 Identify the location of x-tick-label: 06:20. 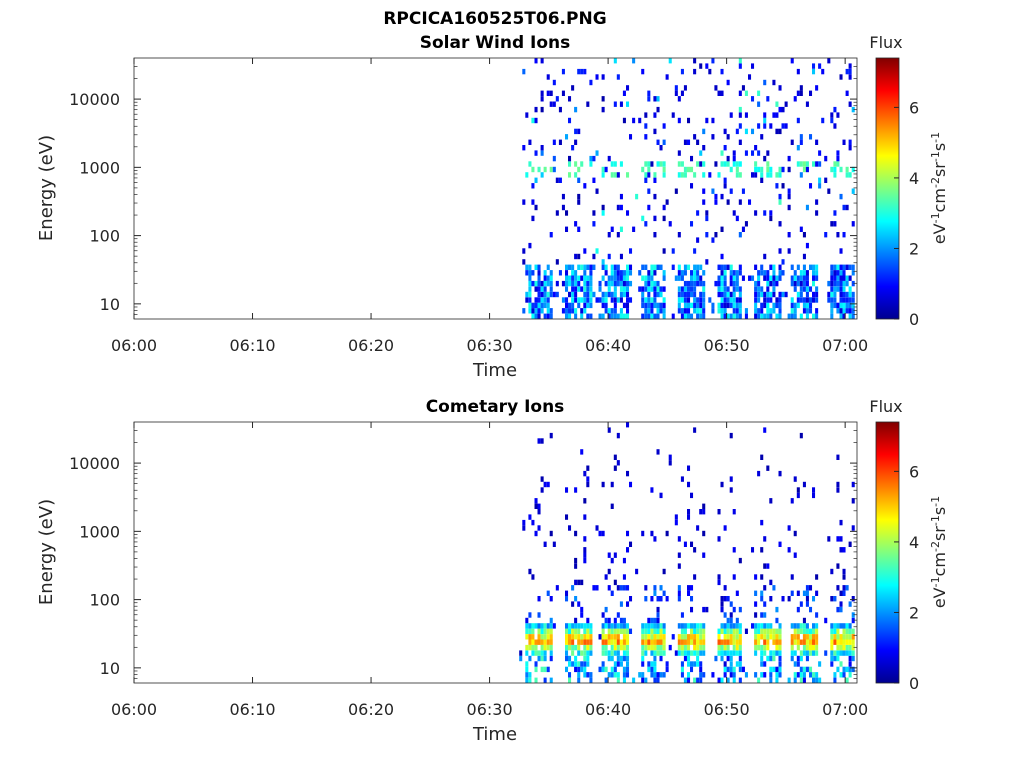
(371, 709).